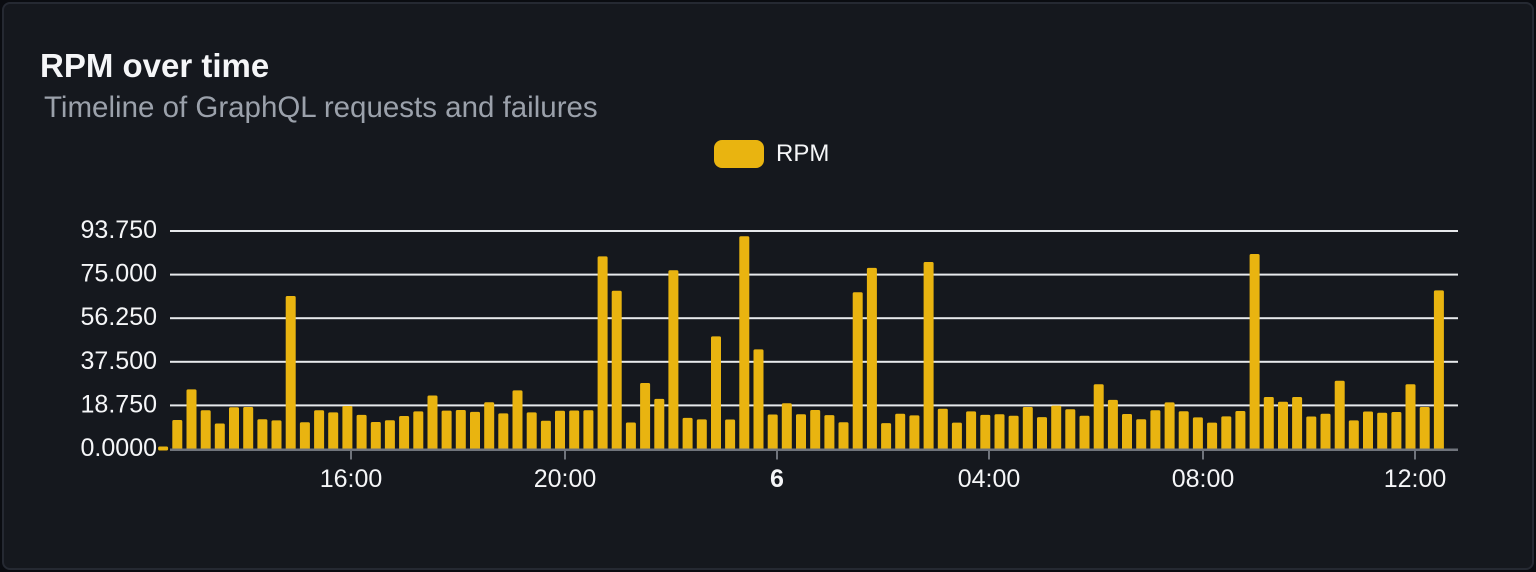 This screenshot has height=572, width=1536. I want to click on svg-text: 56.250, so click(119, 317).